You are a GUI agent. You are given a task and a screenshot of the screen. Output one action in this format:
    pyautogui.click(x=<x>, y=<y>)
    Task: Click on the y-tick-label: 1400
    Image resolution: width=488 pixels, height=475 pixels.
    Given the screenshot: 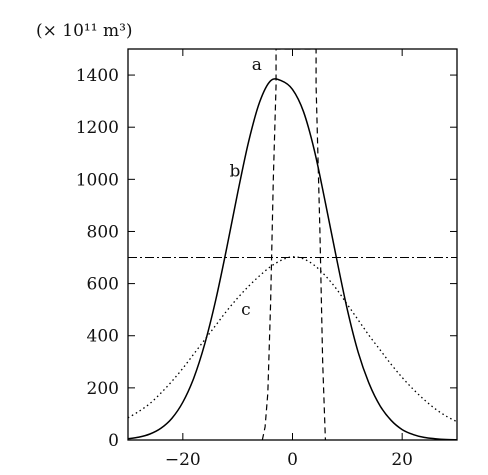 What is the action you would take?
    pyautogui.click(x=97, y=76)
    